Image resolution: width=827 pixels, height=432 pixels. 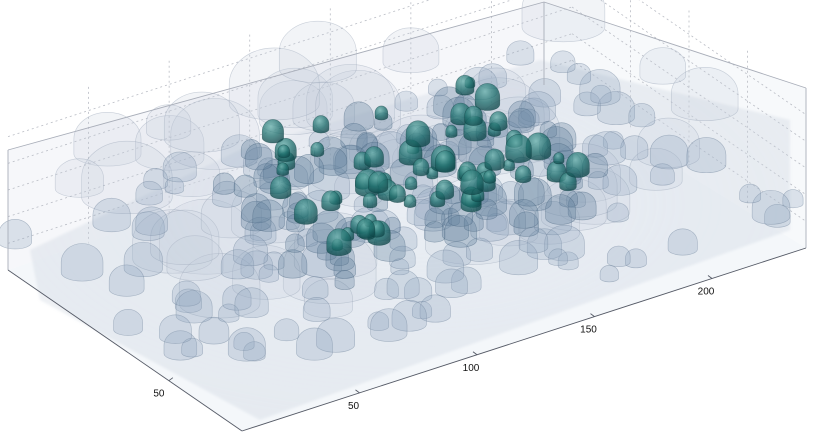 I want to click on x-tick-label: 100, so click(x=471, y=368).